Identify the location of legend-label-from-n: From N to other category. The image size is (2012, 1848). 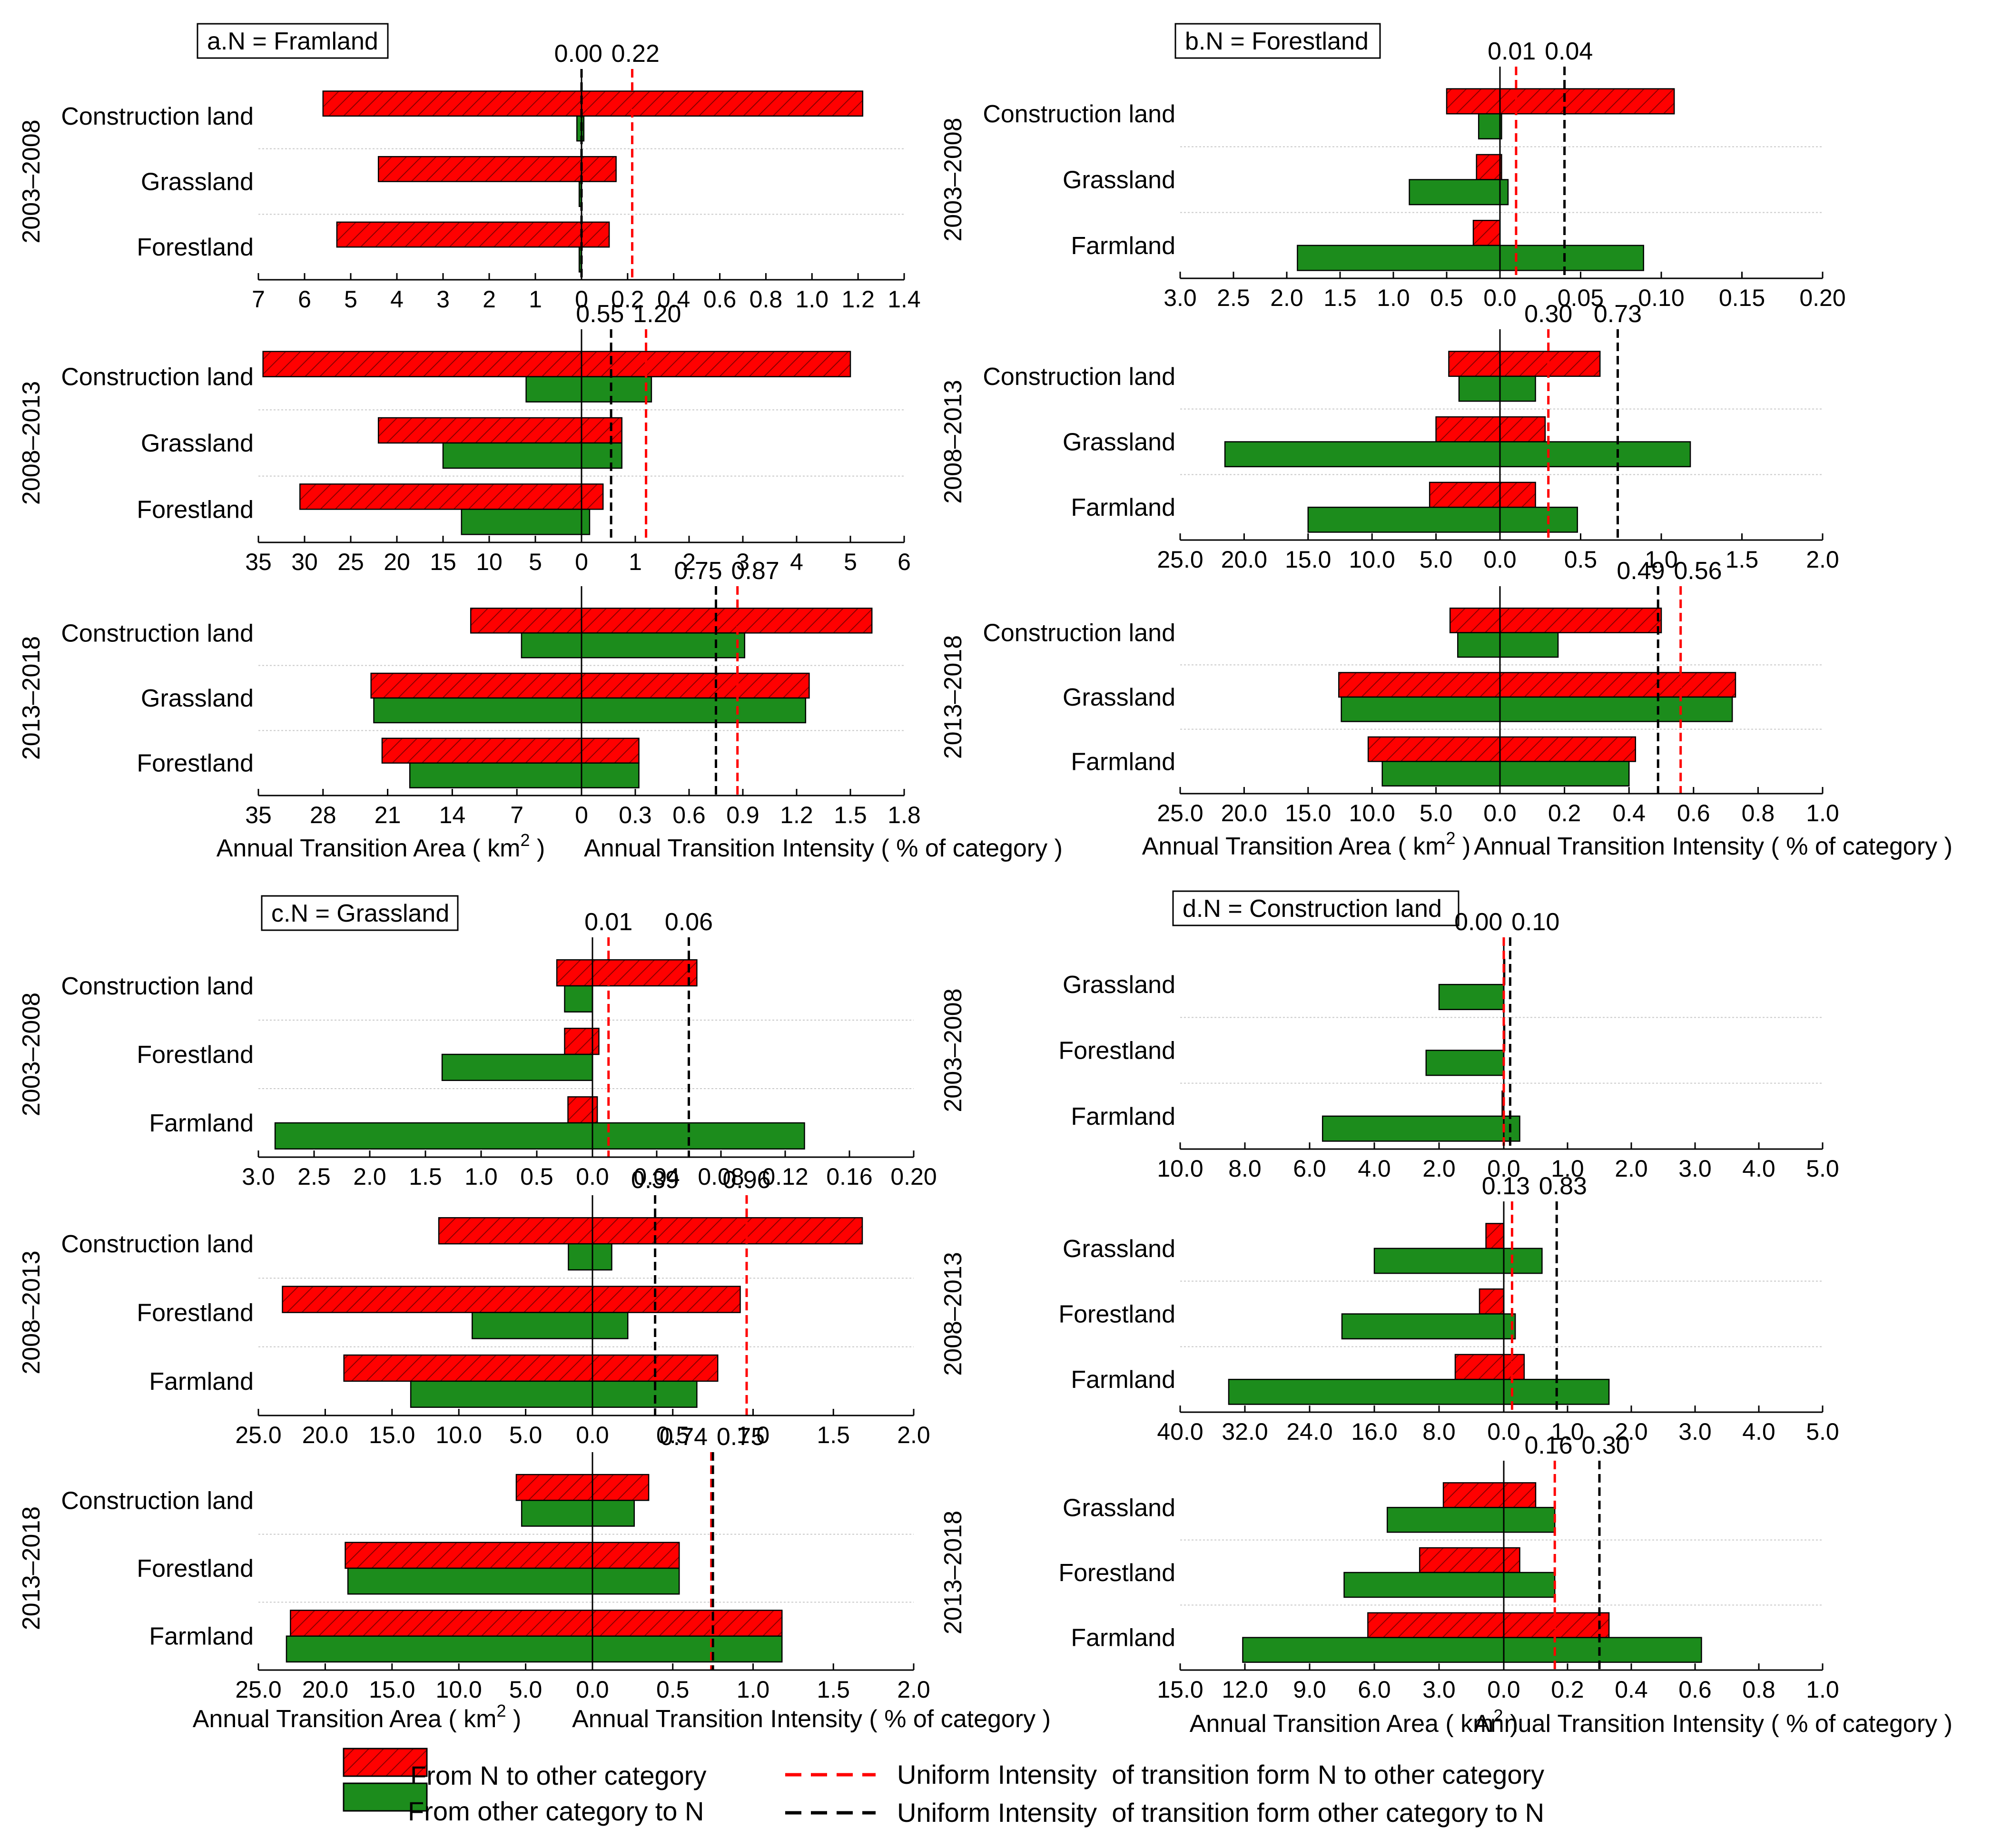
(558, 1775).